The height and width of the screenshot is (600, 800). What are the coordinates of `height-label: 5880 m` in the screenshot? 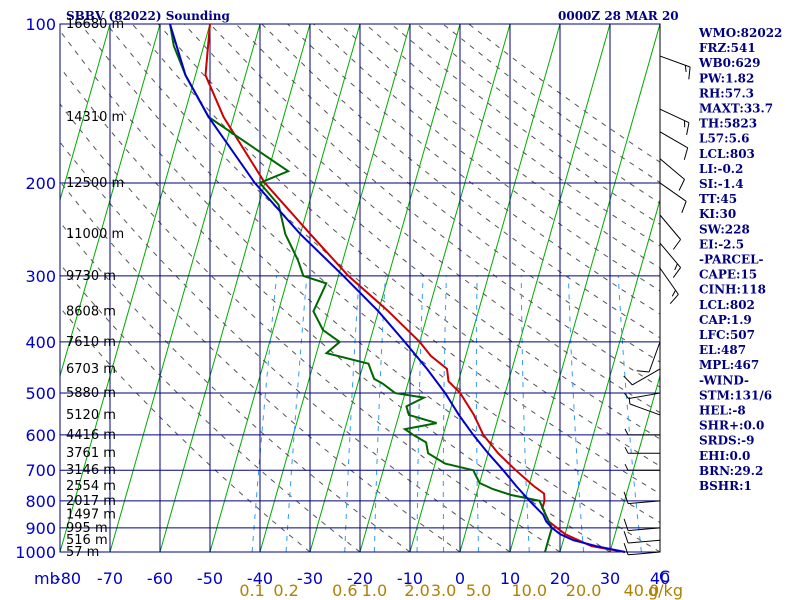 It's located at (91, 393).